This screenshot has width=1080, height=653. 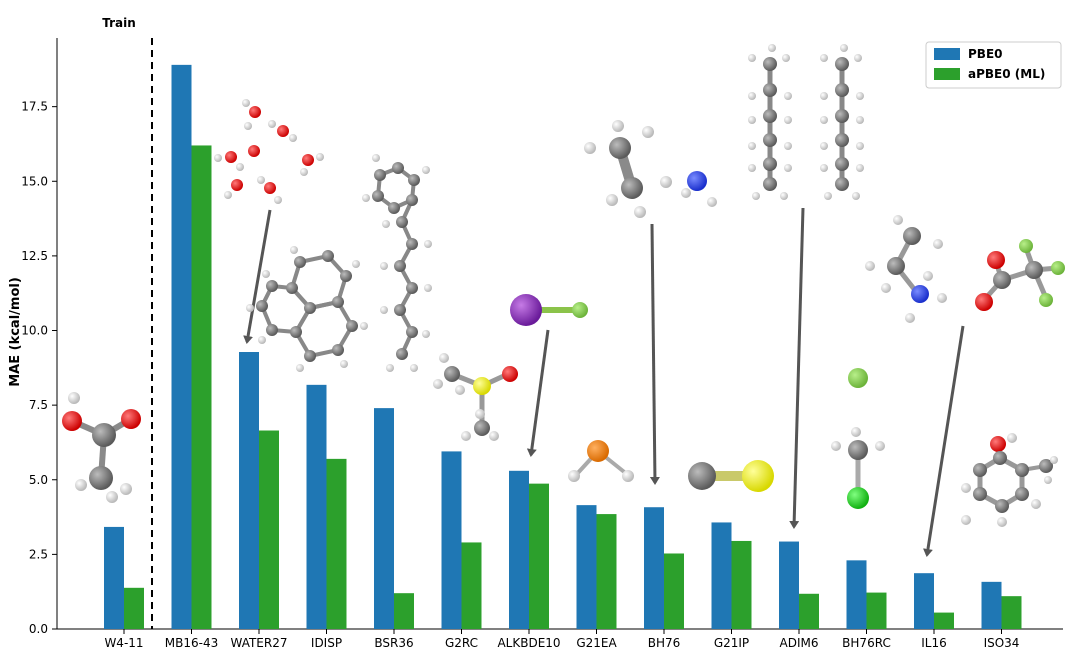 I want to click on train-label: Train, so click(x=119, y=23).